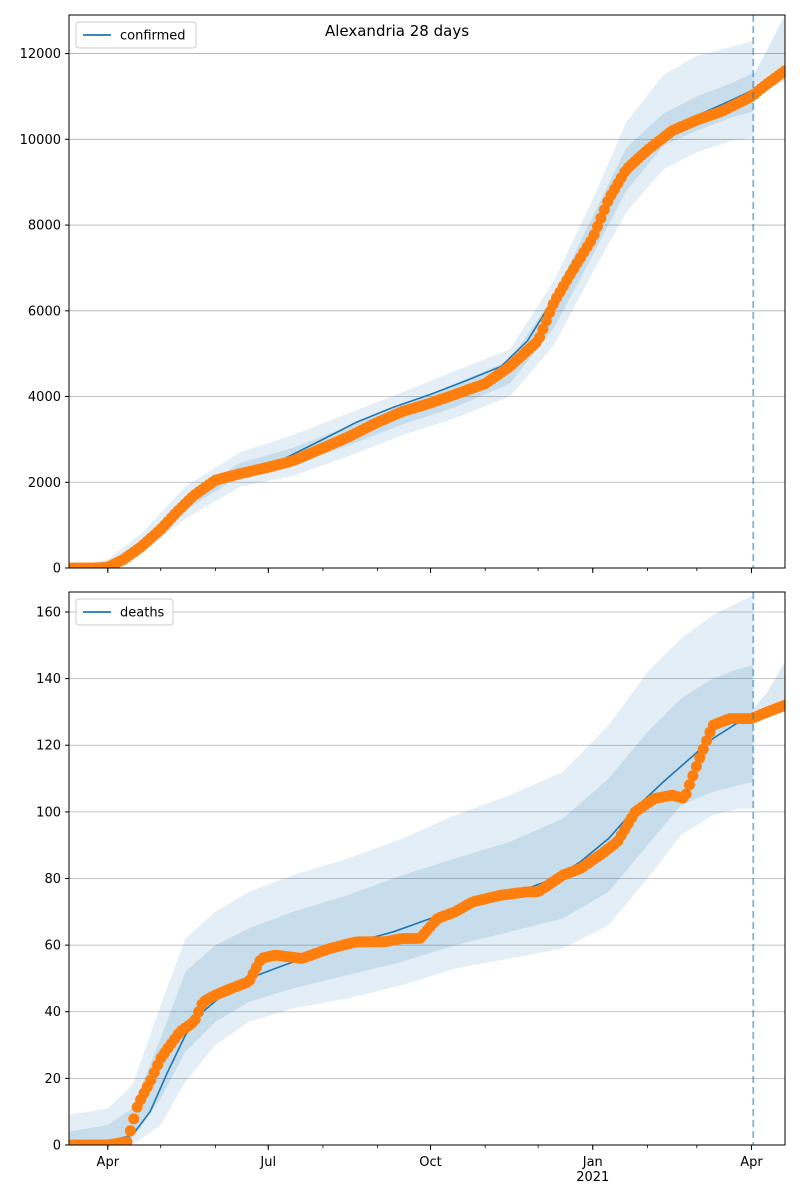 The image size is (800, 1200). Describe the element at coordinates (40, 140) in the screenshot. I see `y-tick-label: 10000` at that location.